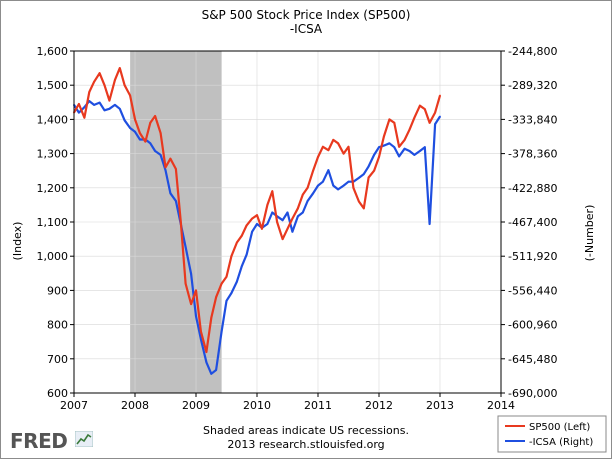 The height and width of the screenshot is (462, 612). I want to click on y-left-tick-label: 1,200, so click(53, 188).